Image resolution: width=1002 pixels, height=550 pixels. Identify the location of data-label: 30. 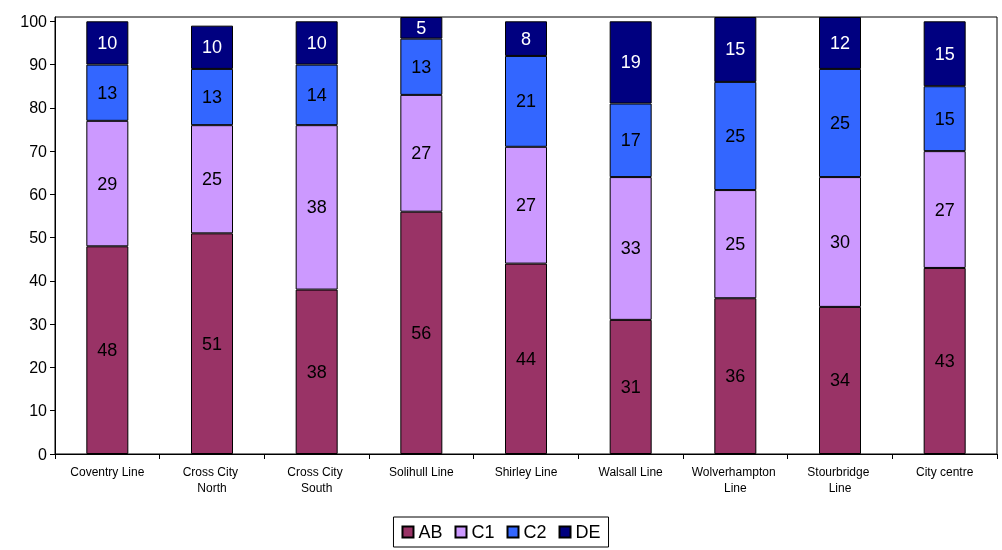
(840, 241).